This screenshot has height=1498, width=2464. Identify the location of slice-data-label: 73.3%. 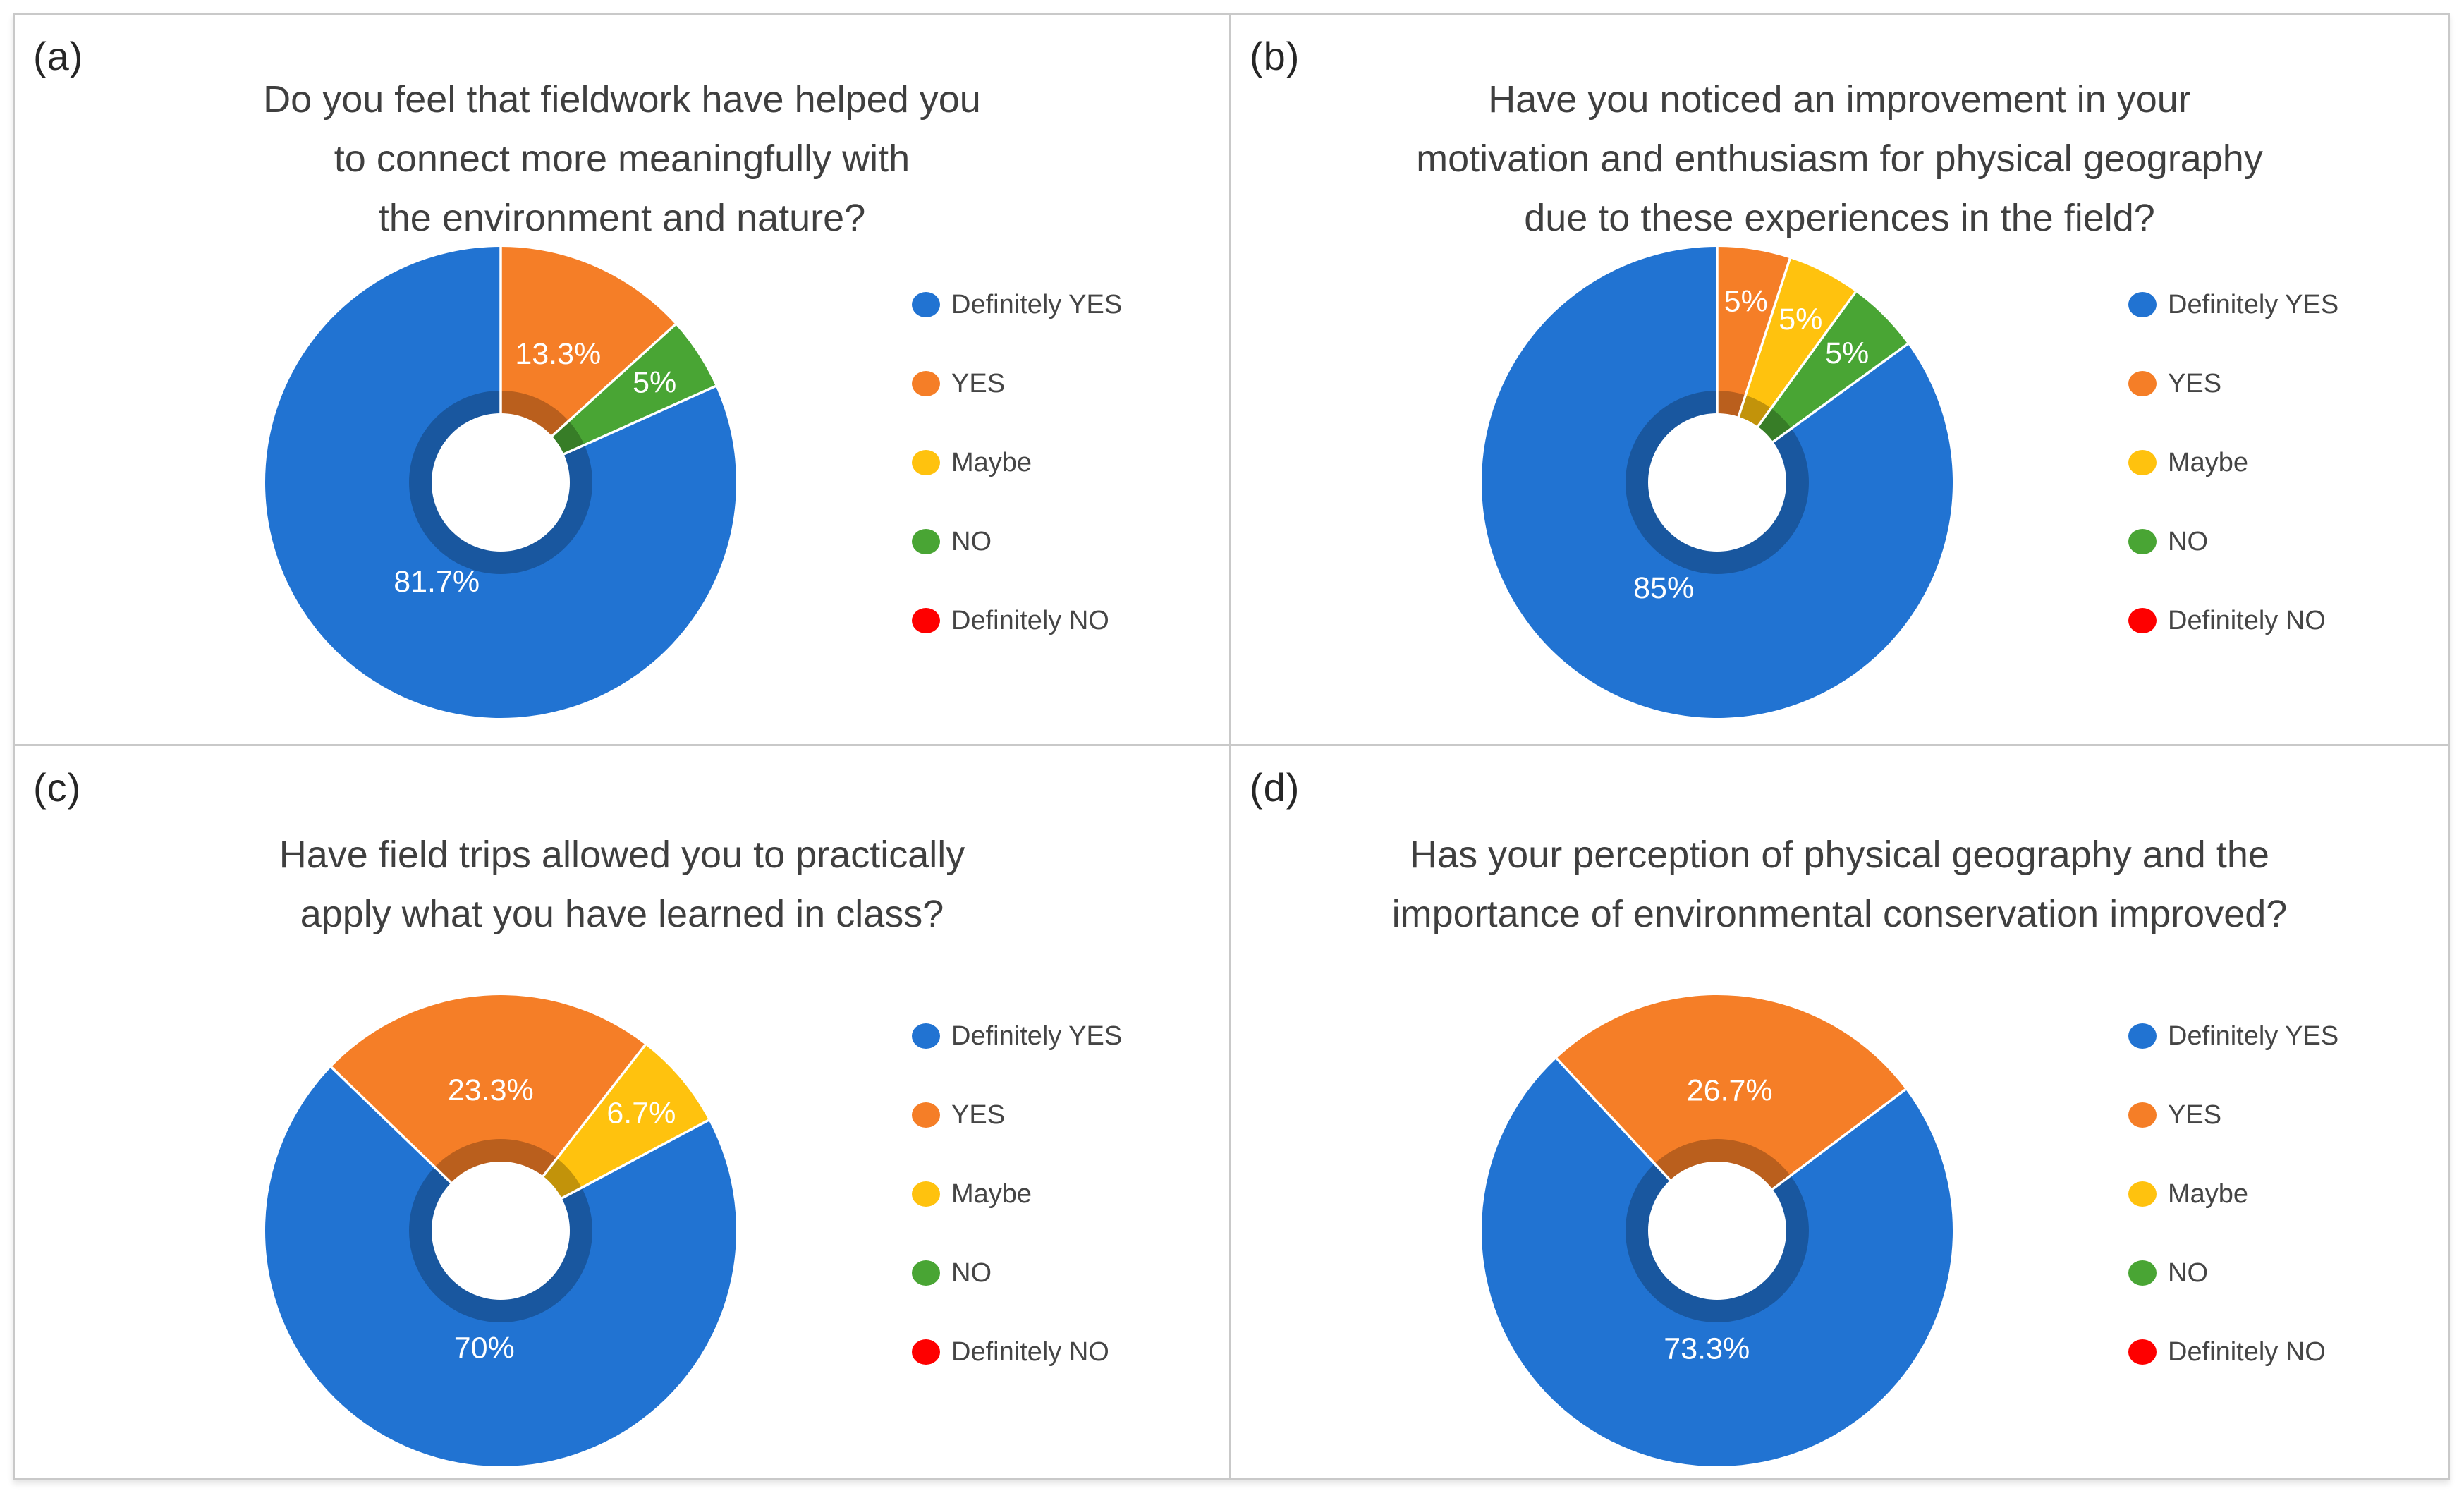
(1707, 1348).